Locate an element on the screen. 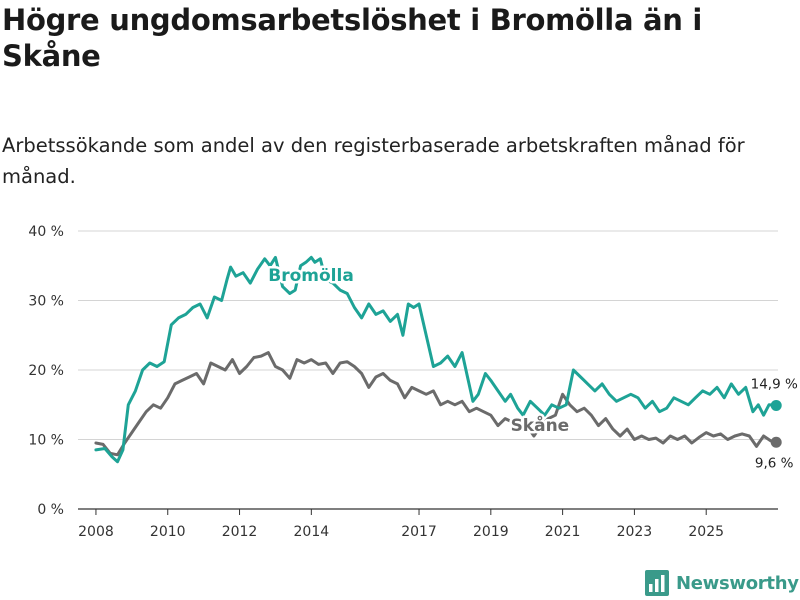  end-point-skåne is located at coordinates (776, 442).